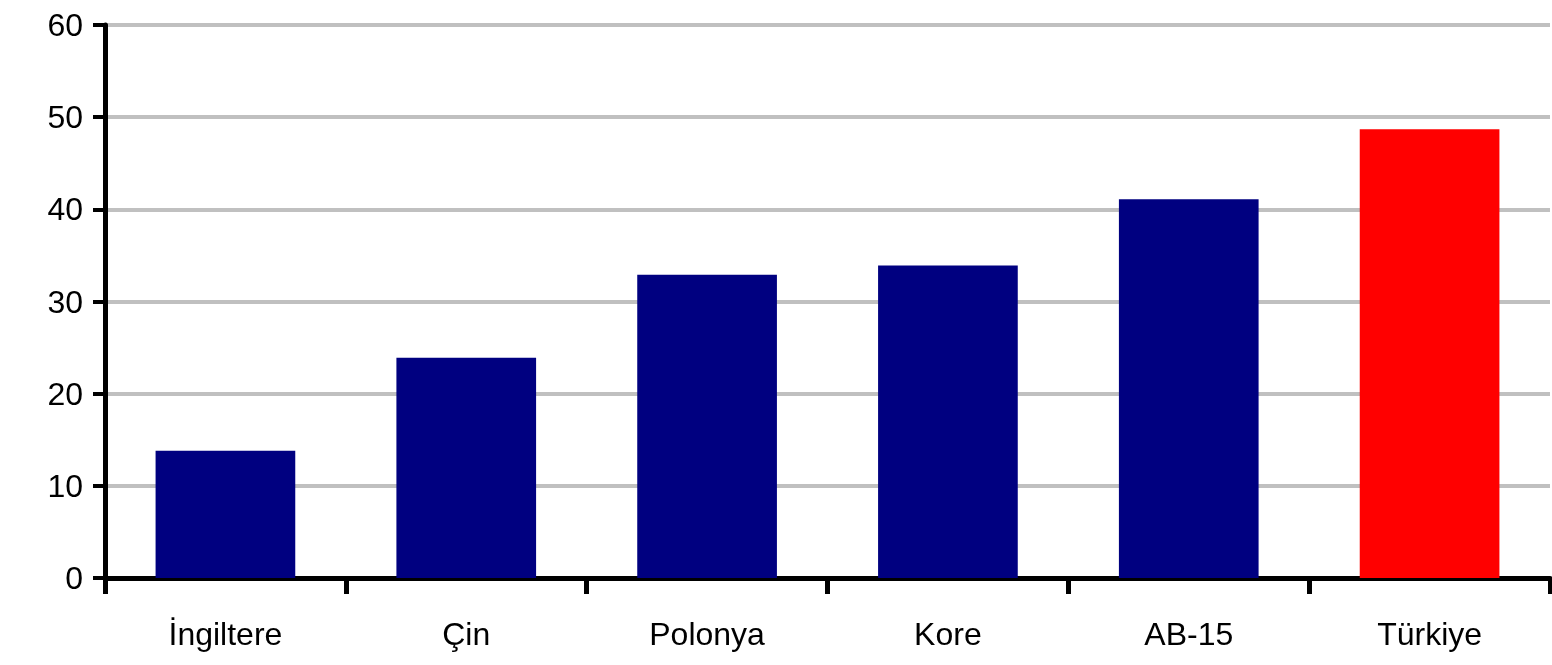 The height and width of the screenshot is (665, 1552). I want to click on y-tick-label: 10, so click(65, 485).